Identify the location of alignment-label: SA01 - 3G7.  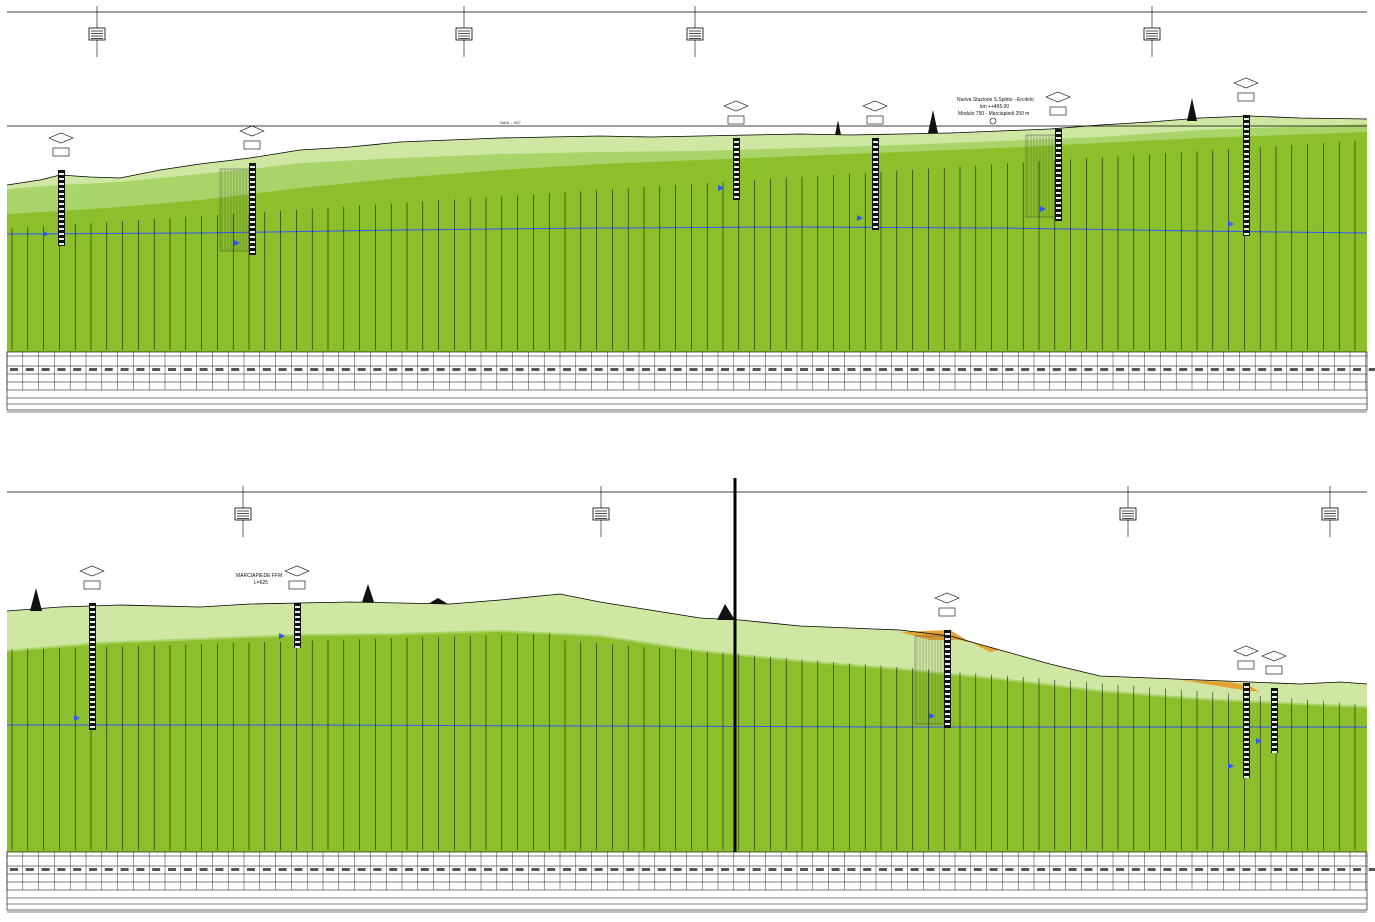
(511, 122).